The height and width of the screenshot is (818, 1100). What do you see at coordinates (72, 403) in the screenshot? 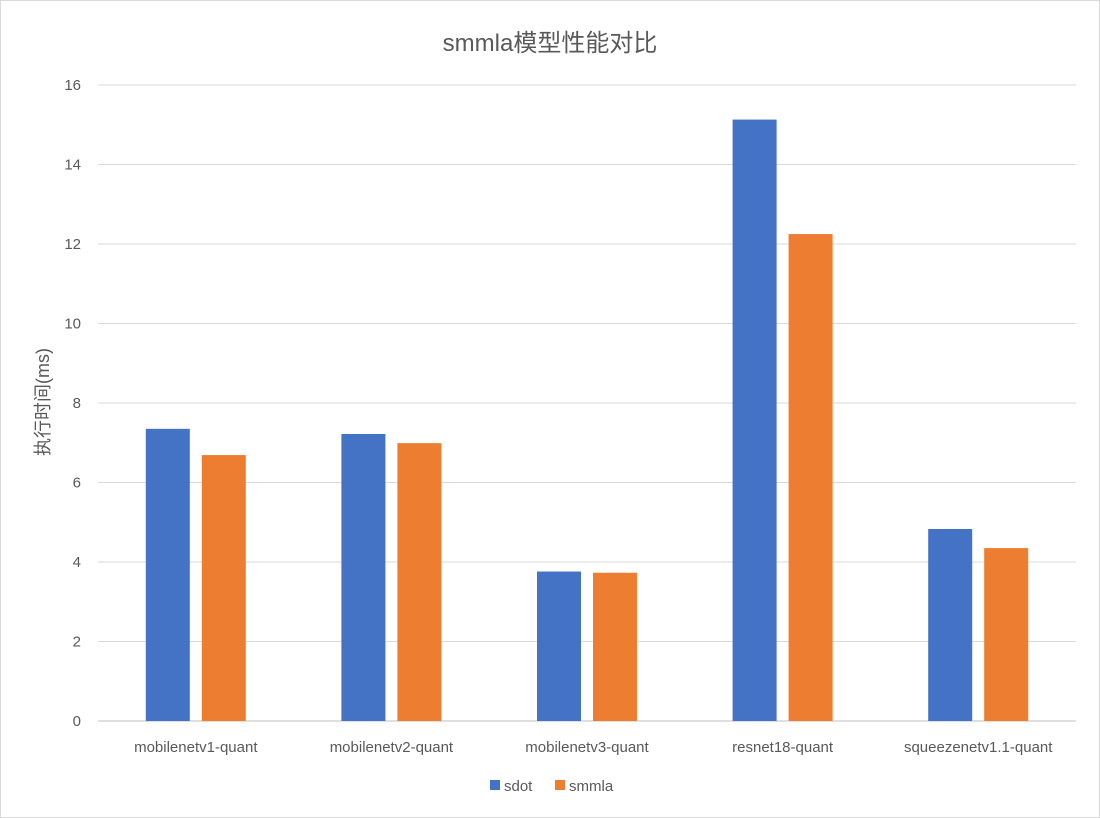
I see `y-axis-ticks: 0 2 4 6 8 10 12 14 16` at bounding box center [72, 403].